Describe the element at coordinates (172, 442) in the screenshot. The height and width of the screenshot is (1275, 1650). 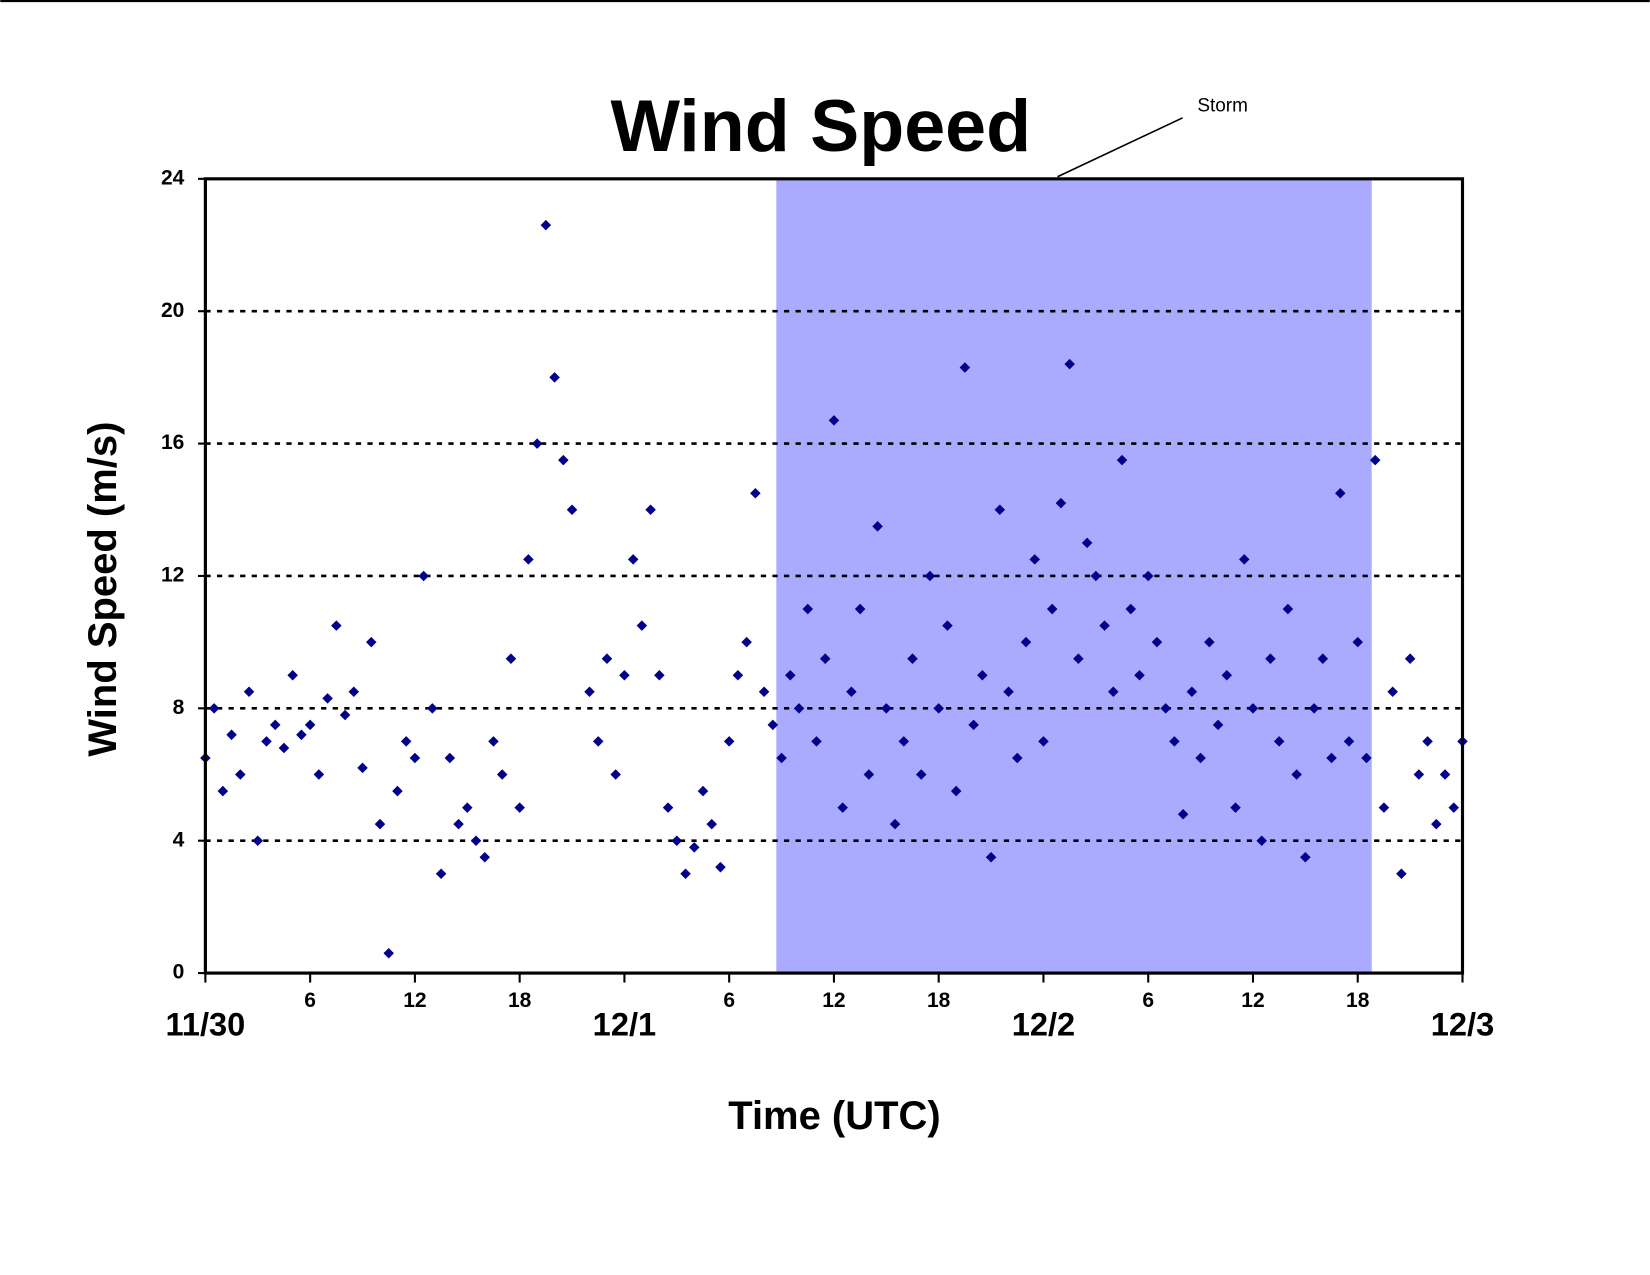
I see `y-tick-label: 16` at that location.